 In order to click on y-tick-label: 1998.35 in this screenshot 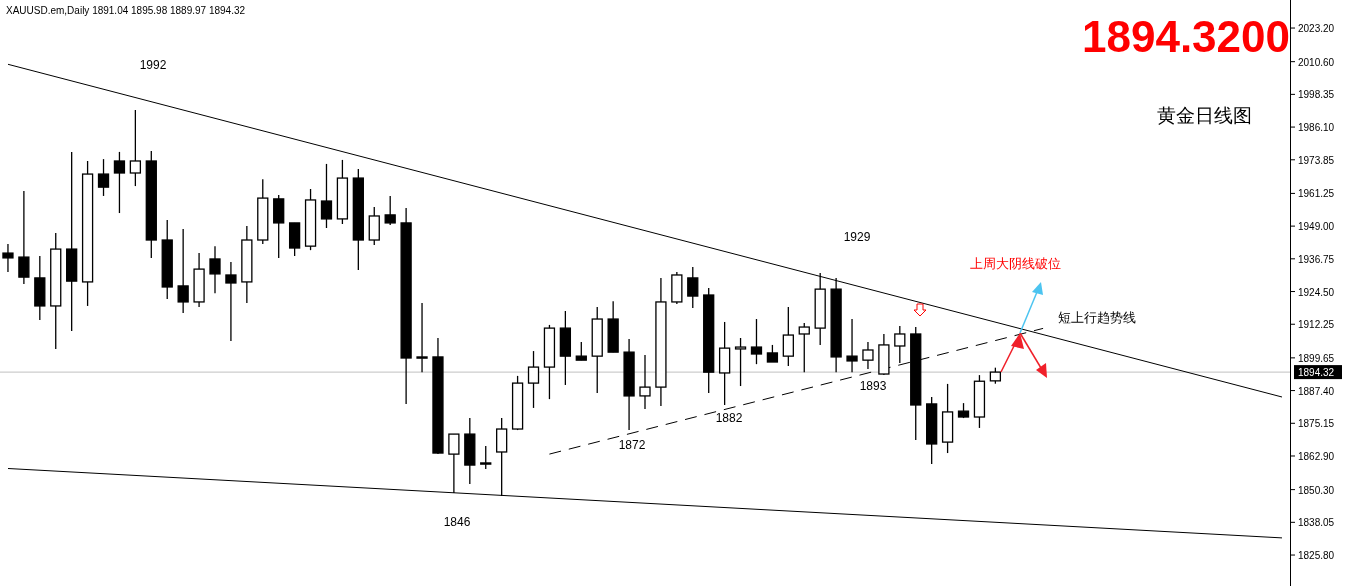, I will do `click(1316, 95)`.